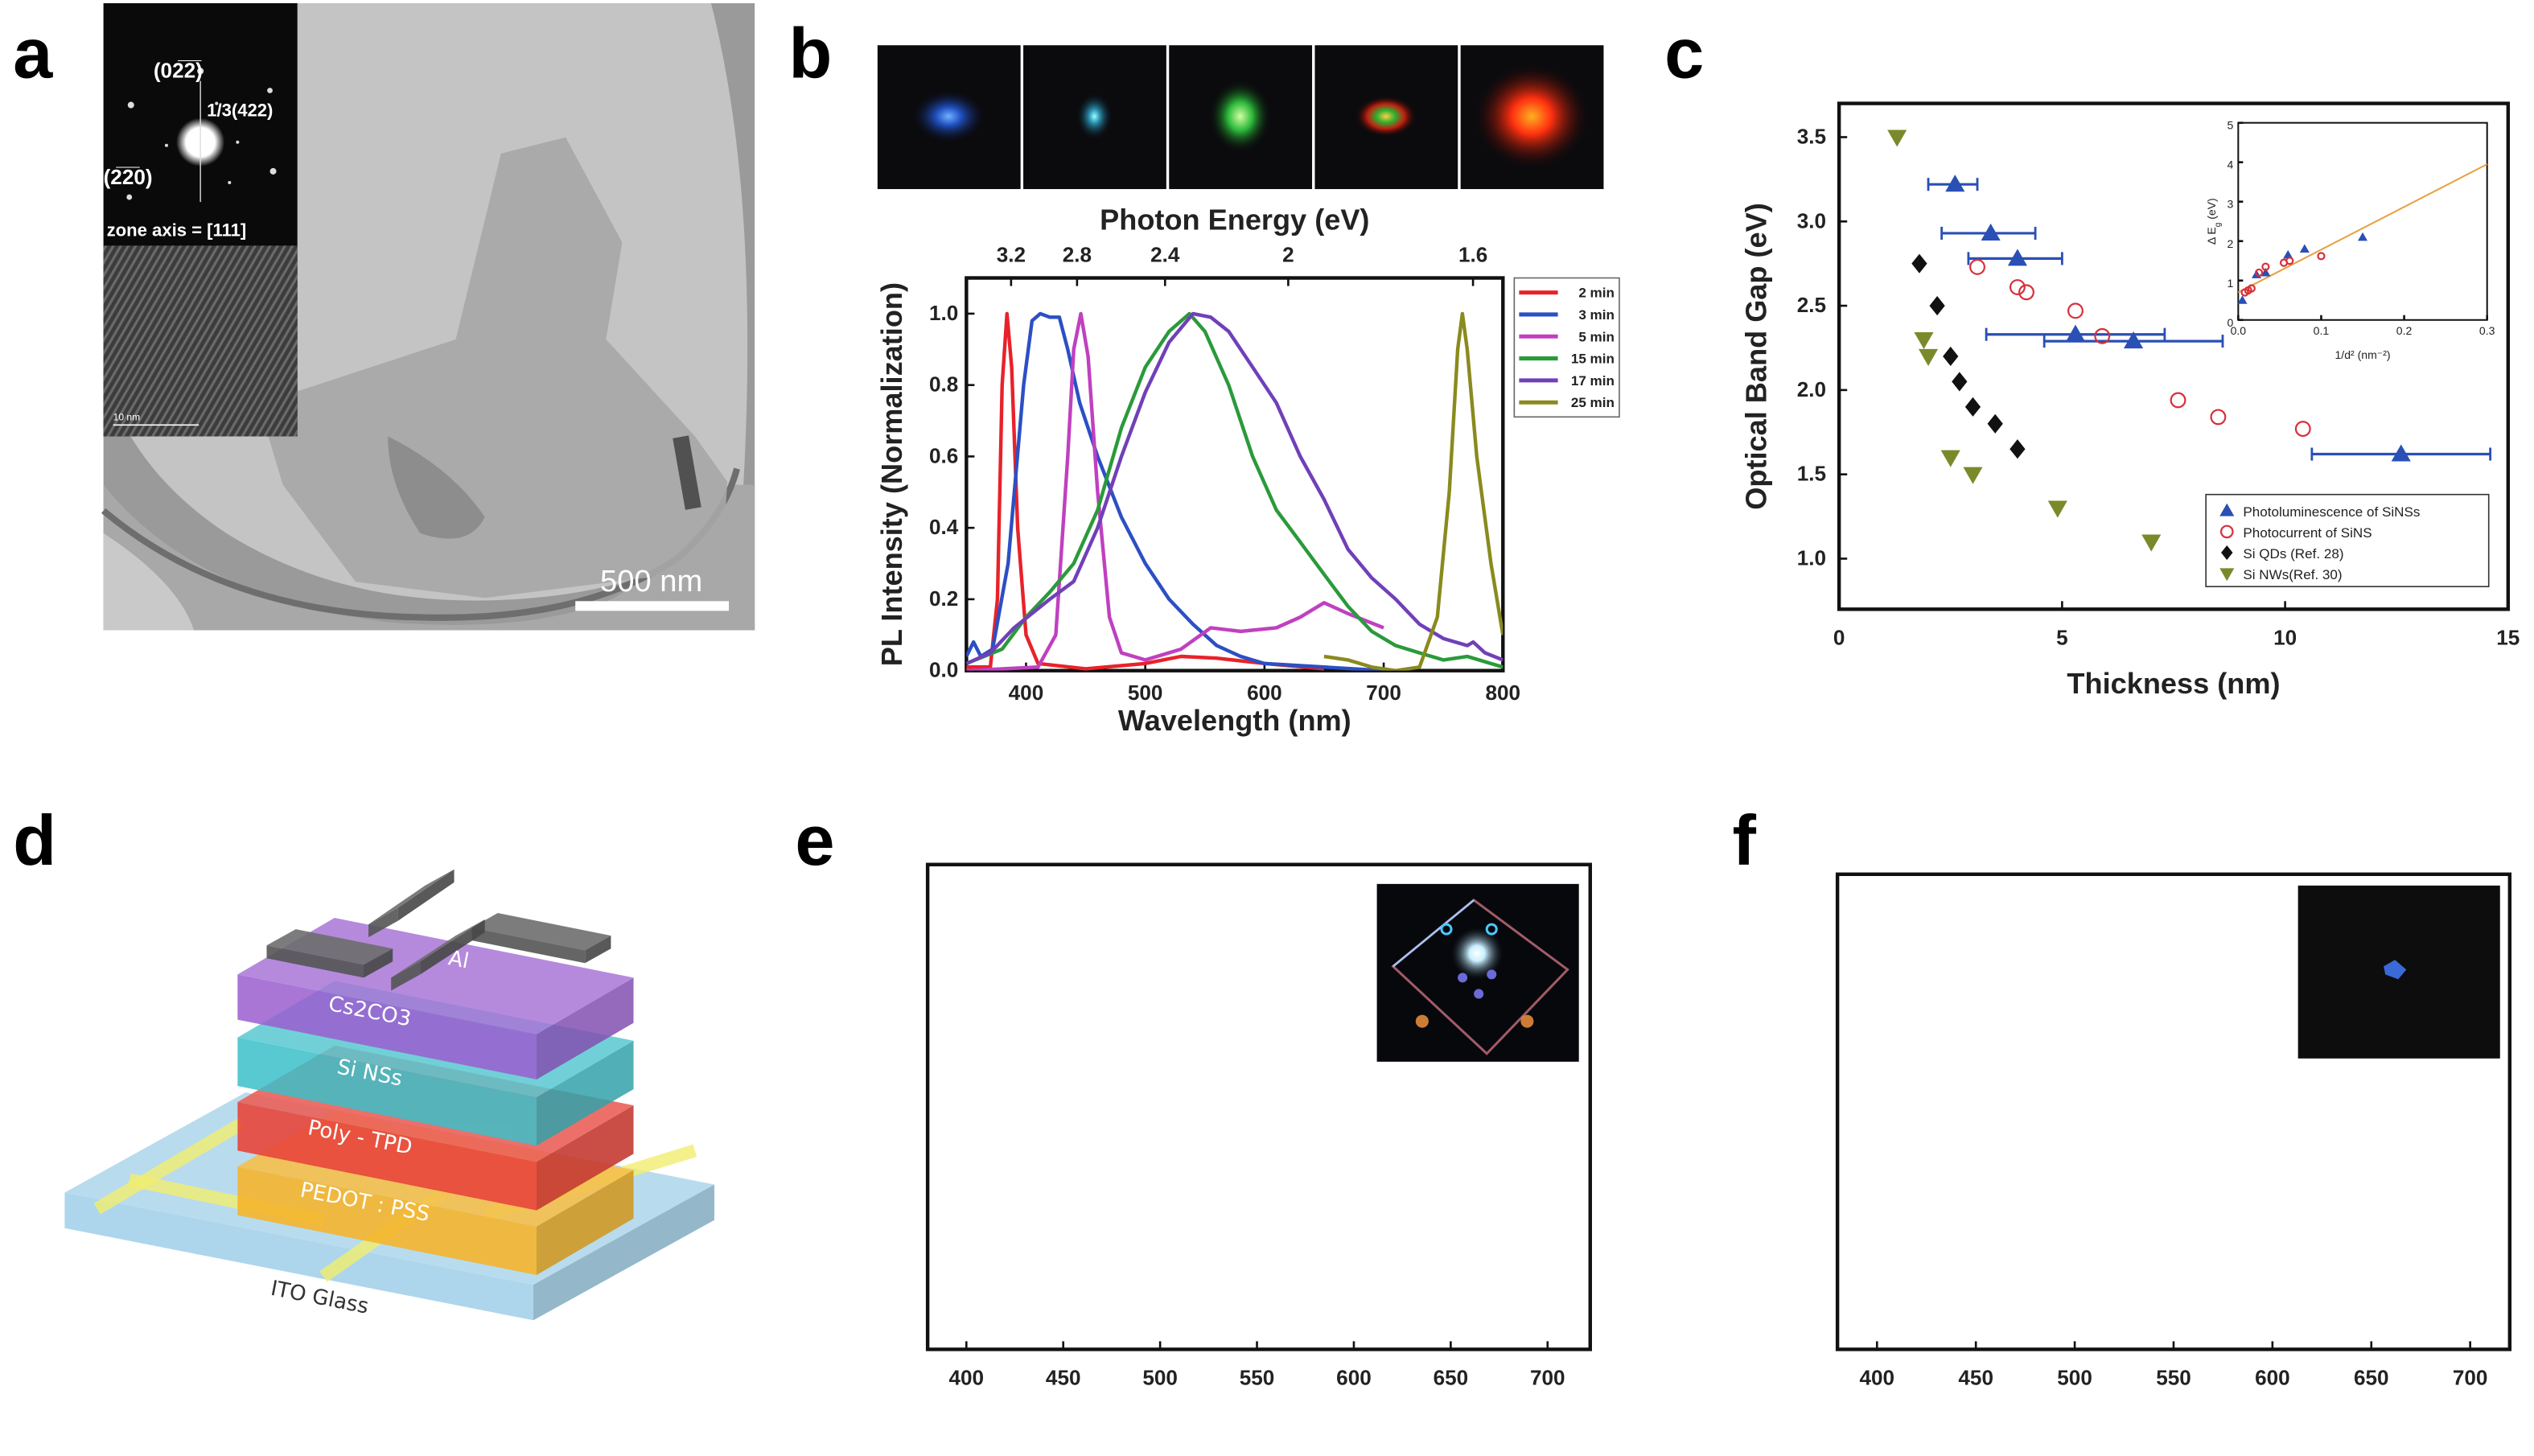 This screenshot has width=2534, height=1456. I want to click on diffraction-label-220: (2̅2̅0), so click(128, 177).